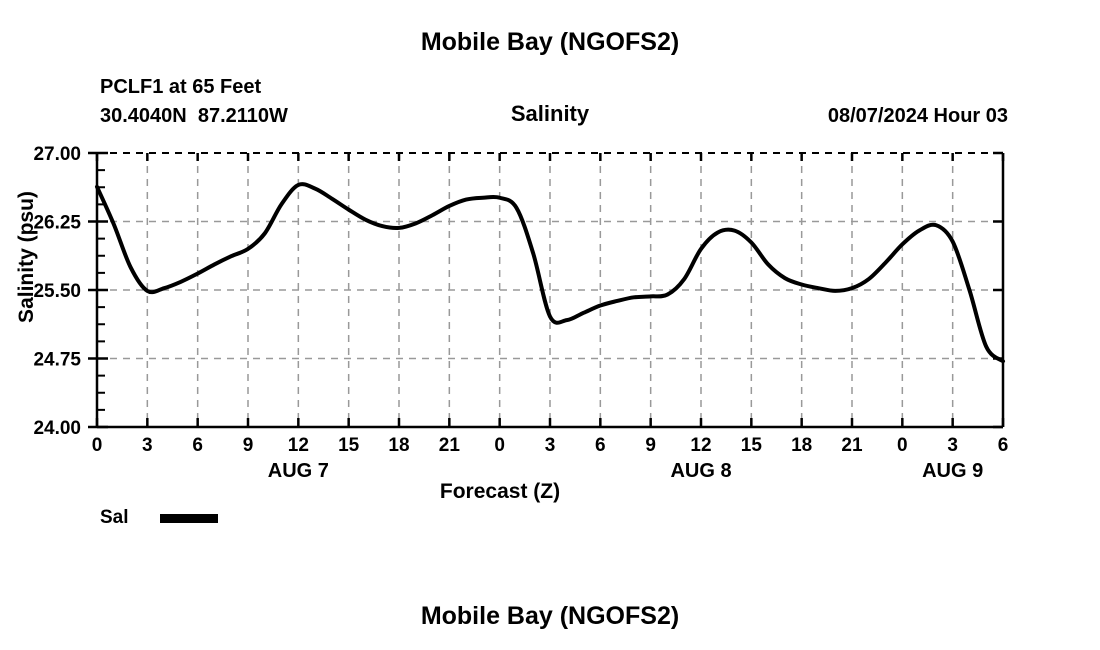 Image resolution: width=1100 pixels, height=650 pixels. I want to click on legend-swatch-sal, so click(189, 518).